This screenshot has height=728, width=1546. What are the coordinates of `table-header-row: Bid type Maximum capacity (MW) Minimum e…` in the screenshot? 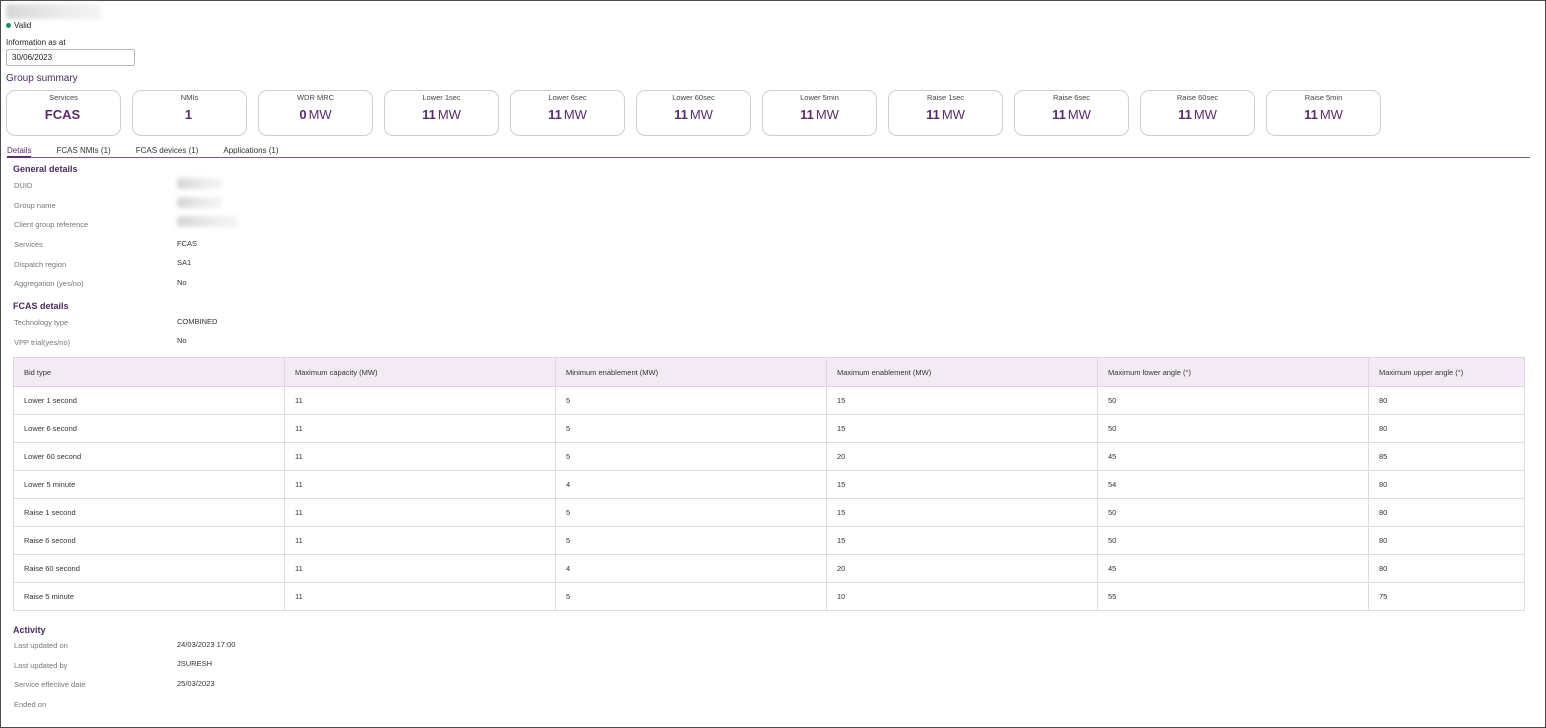 It's located at (769, 372).